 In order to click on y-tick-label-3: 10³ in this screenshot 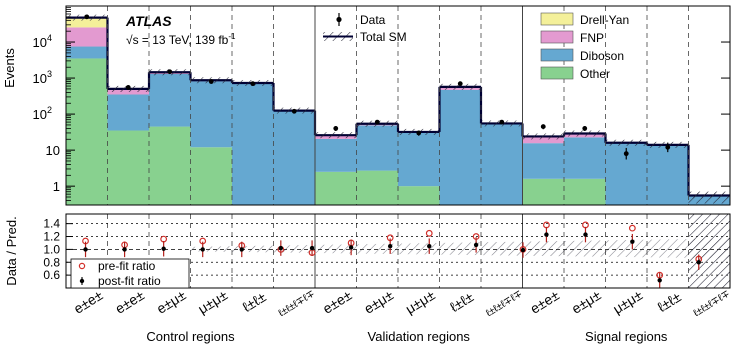, I will do `click(42, 77)`.